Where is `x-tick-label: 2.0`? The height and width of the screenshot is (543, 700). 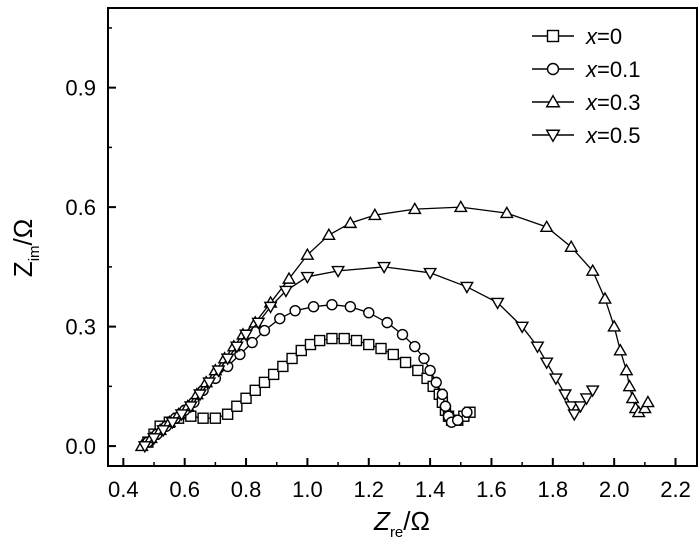
x-tick-label: 2.0 is located at coordinates (614, 489).